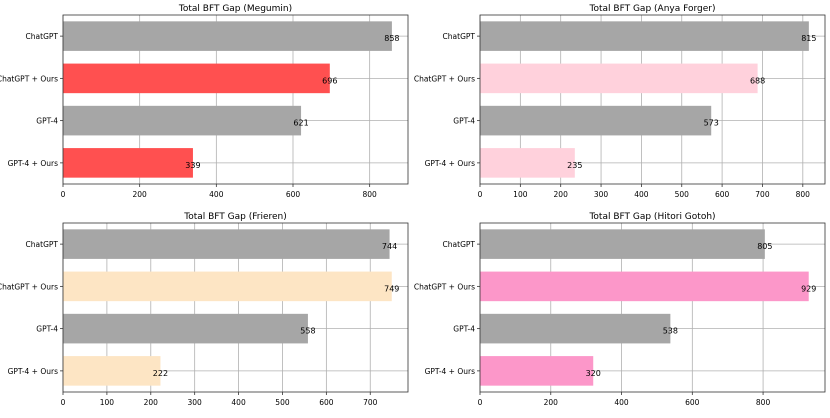 The height and width of the screenshot is (418, 830). What do you see at coordinates (652, 9) in the screenshot?
I see `chart-title: Total BFT Gap (Anya Forger)` at bounding box center [652, 9].